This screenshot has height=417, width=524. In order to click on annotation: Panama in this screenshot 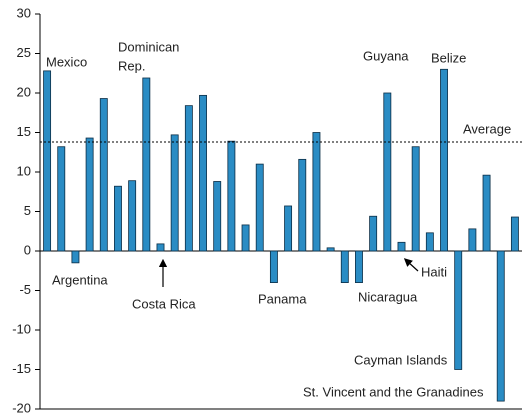, I will do `click(282, 298)`.